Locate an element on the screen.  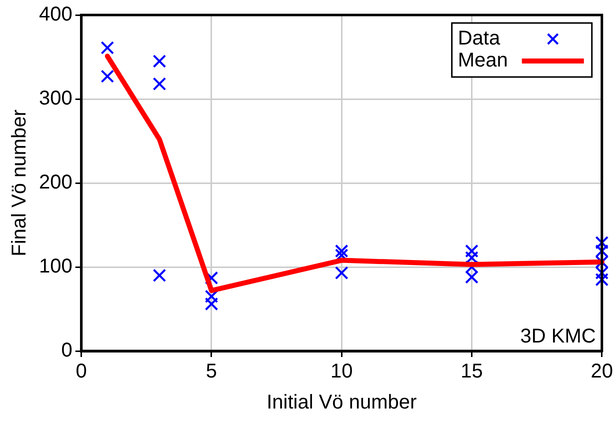
y-tick-label: 0 is located at coordinates (66, 351).